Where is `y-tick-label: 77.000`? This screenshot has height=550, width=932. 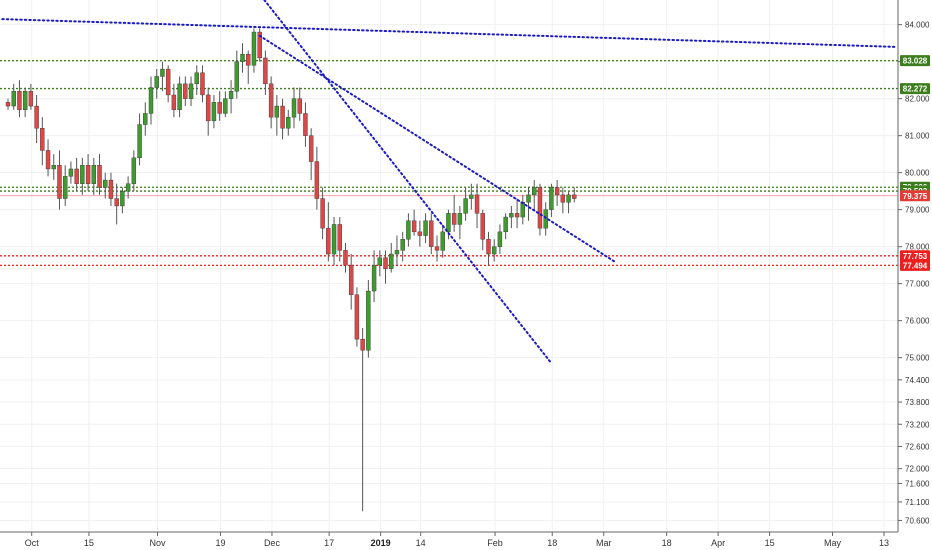
y-tick-label: 77.000 is located at coordinates (917, 284).